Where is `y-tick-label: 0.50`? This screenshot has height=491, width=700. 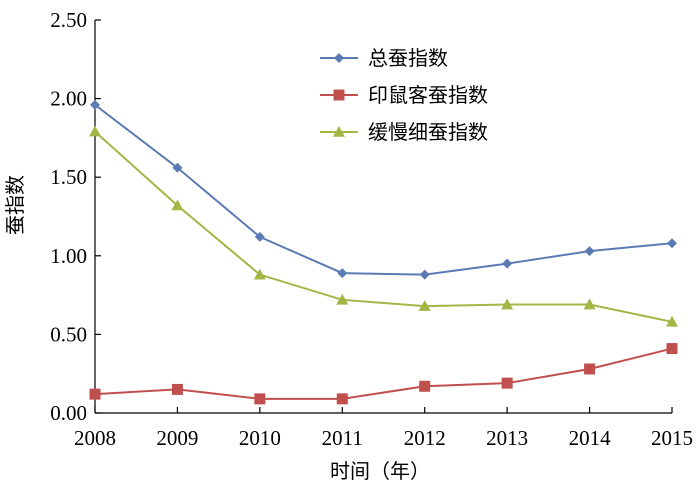
y-tick-label: 0.50 is located at coordinates (68, 334).